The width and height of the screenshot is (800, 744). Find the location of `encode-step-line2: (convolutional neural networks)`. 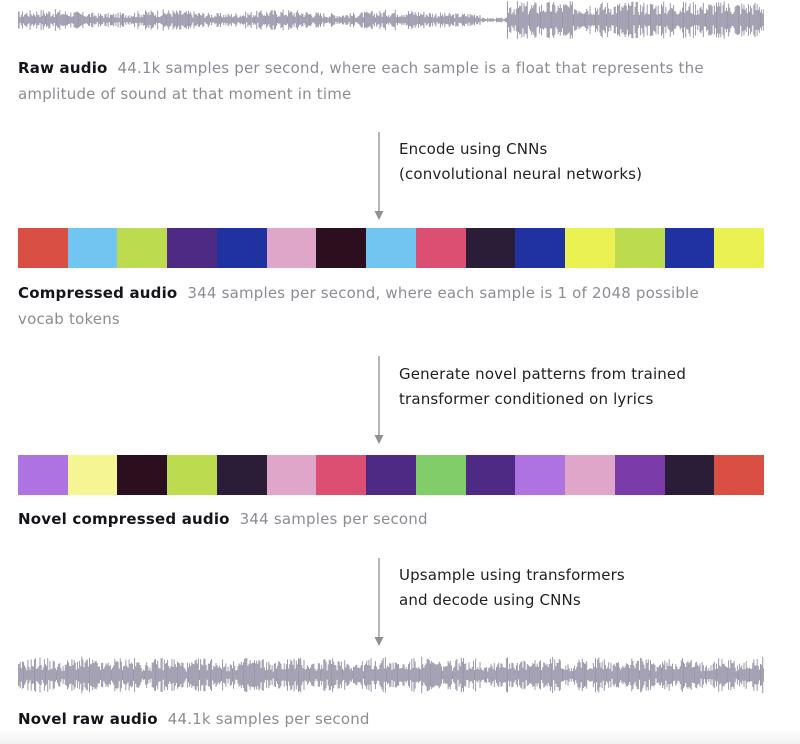

encode-step-line2: (convolutional neural networks) is located at coordinates (521, 174).